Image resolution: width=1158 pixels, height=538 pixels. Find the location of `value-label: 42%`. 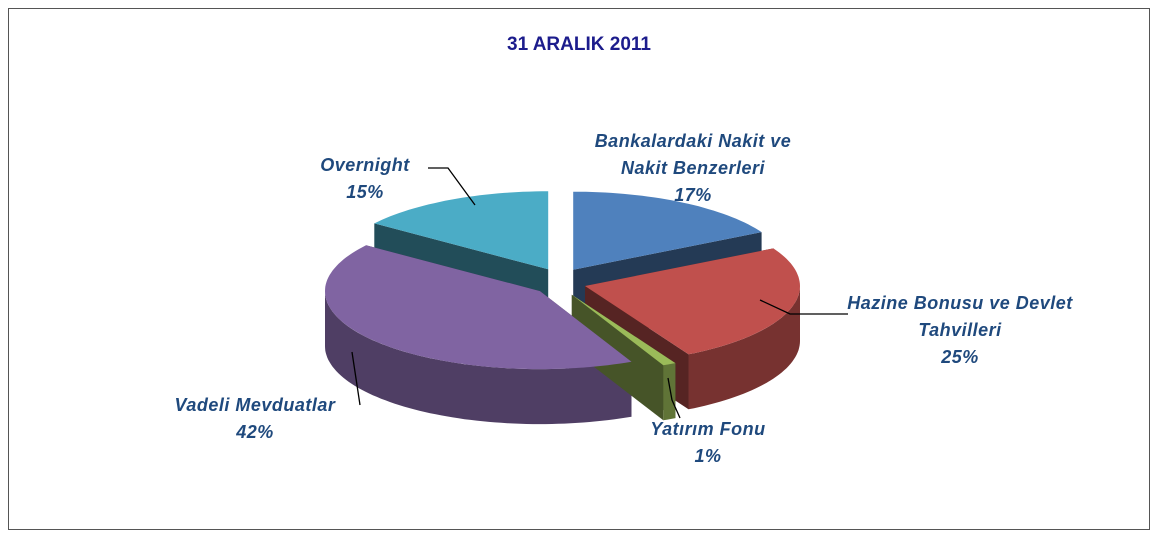

value-label: 42% is located at coordinates (255, 432).